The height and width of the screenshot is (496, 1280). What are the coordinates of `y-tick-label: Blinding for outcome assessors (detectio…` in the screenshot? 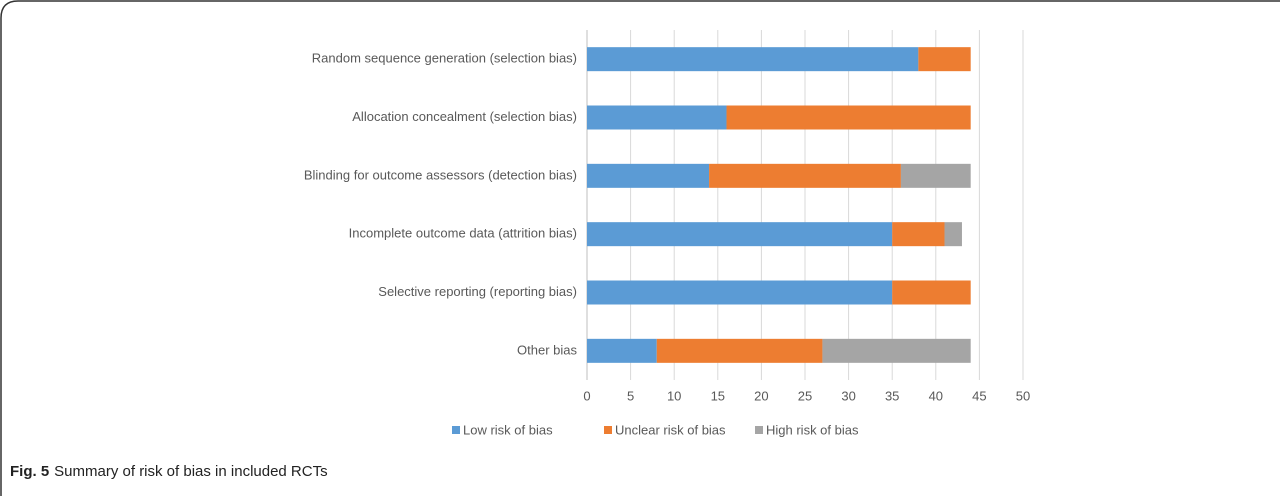 It's located at (440, 174).